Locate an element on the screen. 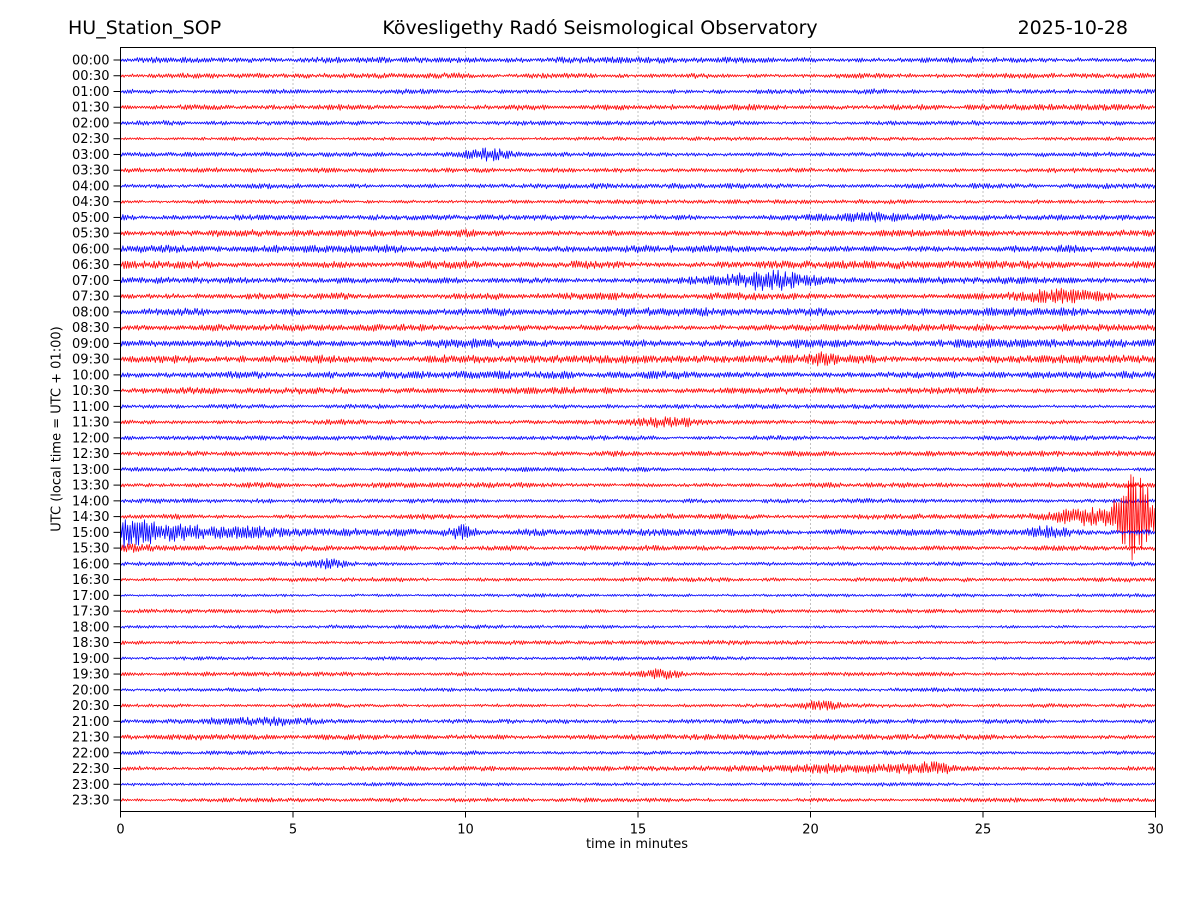 The image size is (1200, 900). seismogram-trace-17:00 is located at coordinates (638, 595).